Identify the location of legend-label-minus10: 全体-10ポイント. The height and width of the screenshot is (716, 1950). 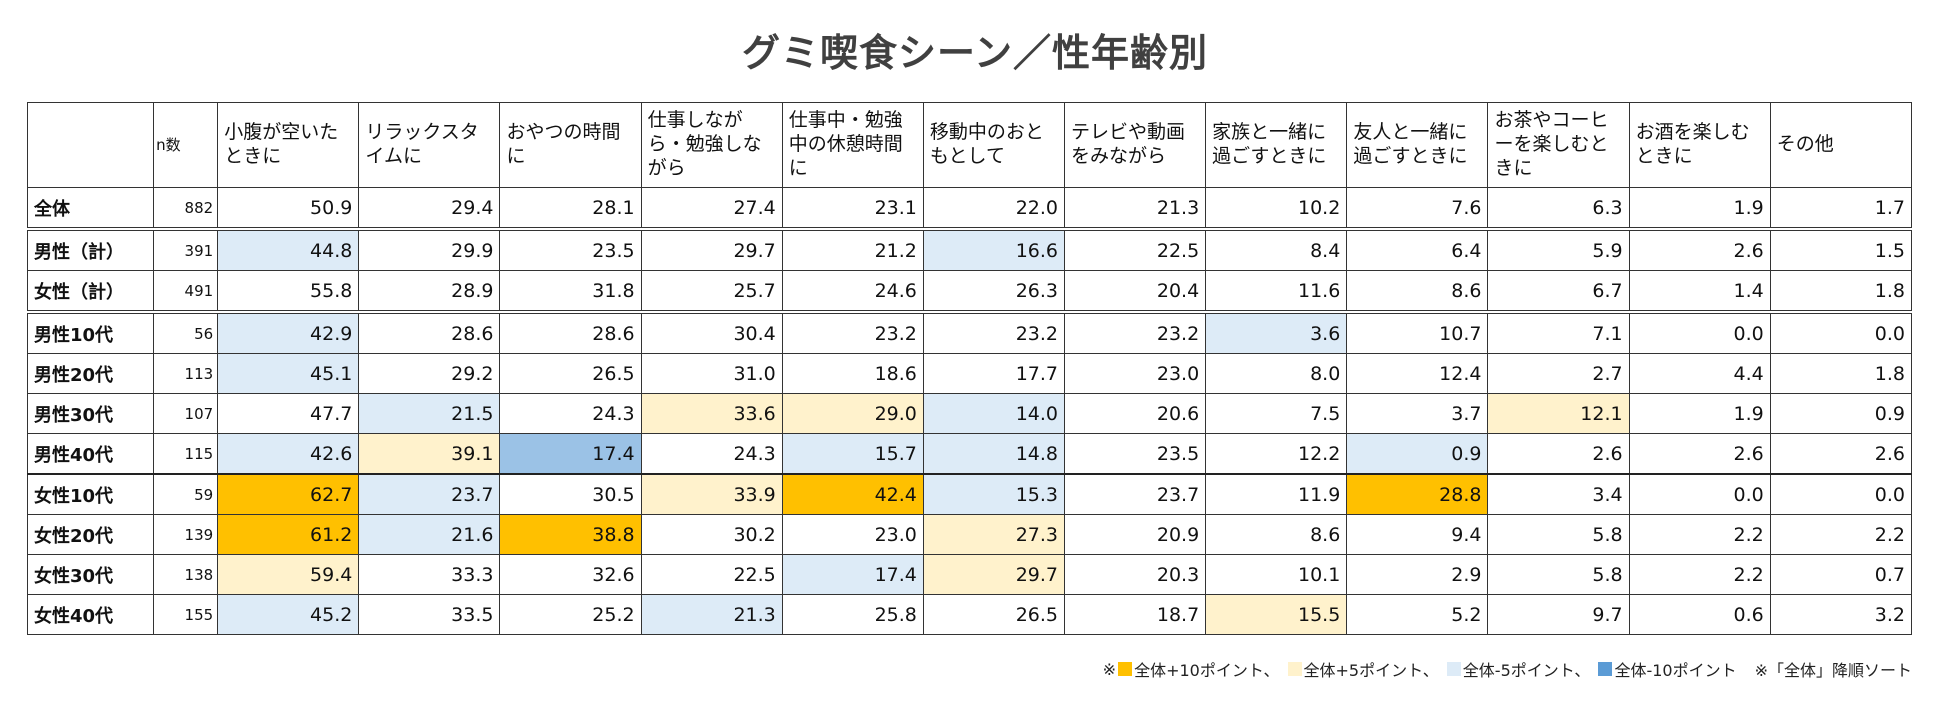
(1675, 670).